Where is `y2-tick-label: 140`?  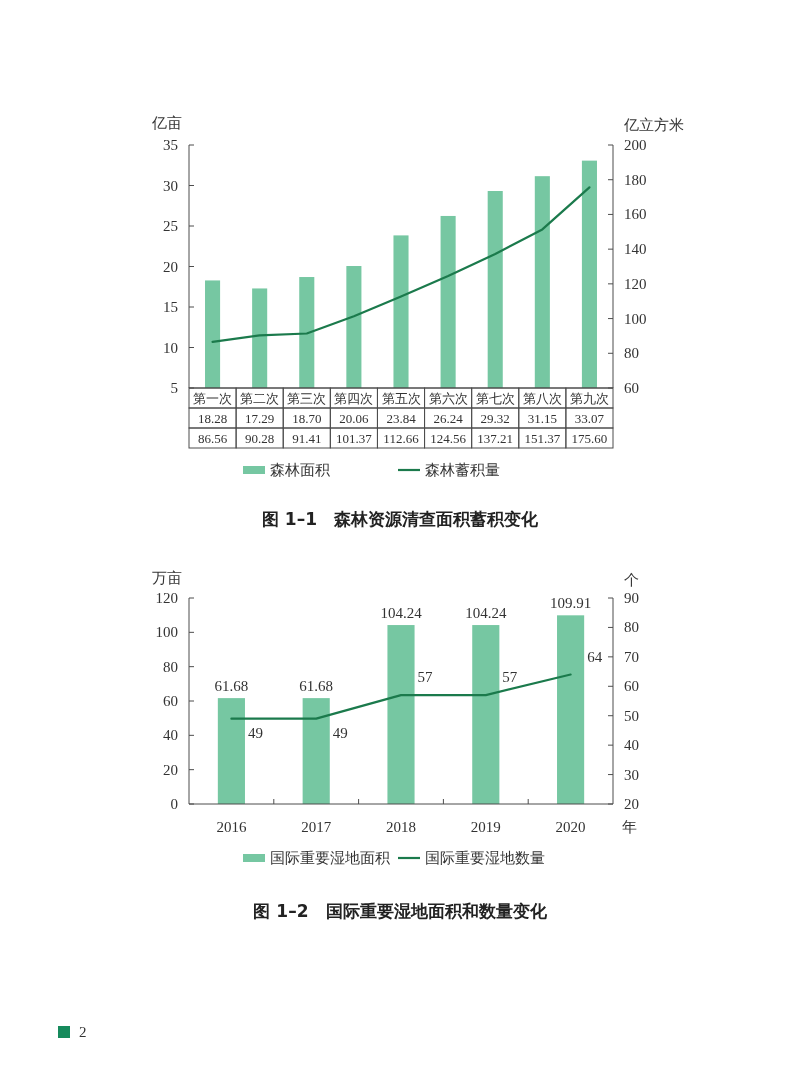
y2-tick-label: 140 is located at coordinates (635, 249).